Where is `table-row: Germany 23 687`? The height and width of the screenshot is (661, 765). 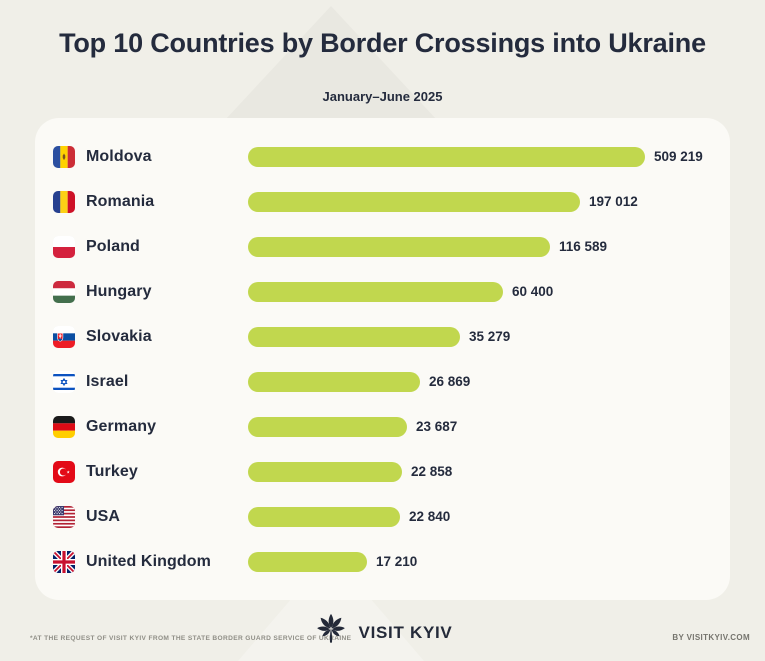 table-row: Germany 23 687 is located at coordinates (382, 426).